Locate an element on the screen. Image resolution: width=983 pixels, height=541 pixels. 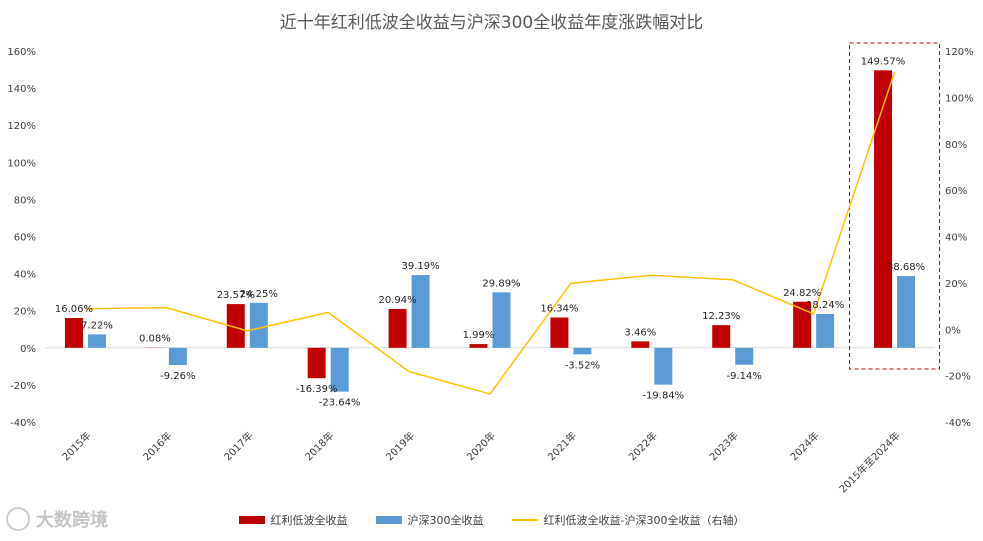
data-label-hs300: 7.22% is located at coordinates (97, 325).